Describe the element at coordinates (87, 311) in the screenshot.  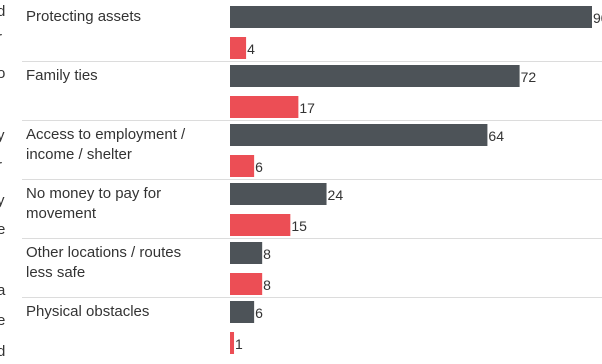
I see `category-label: Physical obstacles` at that location.